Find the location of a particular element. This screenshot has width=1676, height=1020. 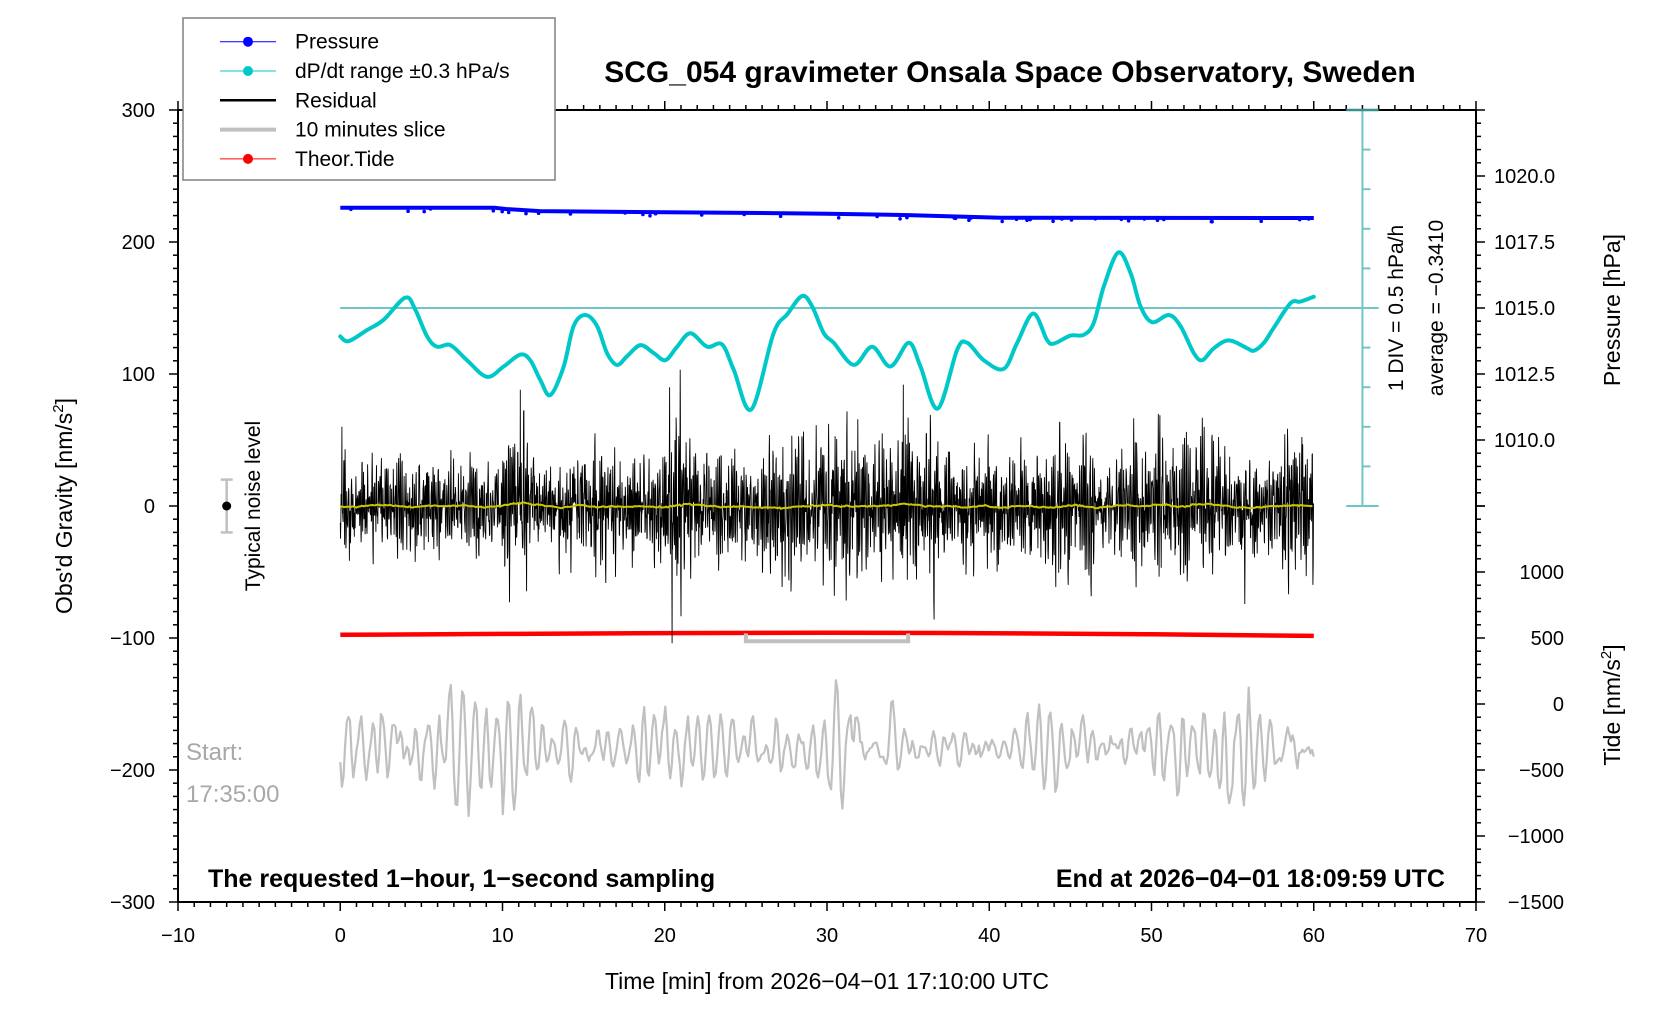

legend-label: dP/dt range ±0.3 hPa/s is located at coordinates (402, 71).